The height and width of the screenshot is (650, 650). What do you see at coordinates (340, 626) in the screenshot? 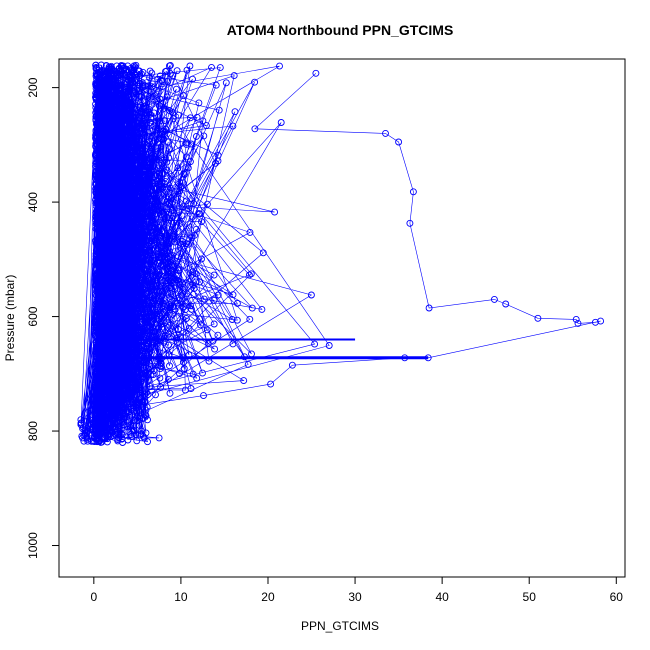
I see `x-axis-label: PPN_GTCIMS` at bounding box center [340, 626].